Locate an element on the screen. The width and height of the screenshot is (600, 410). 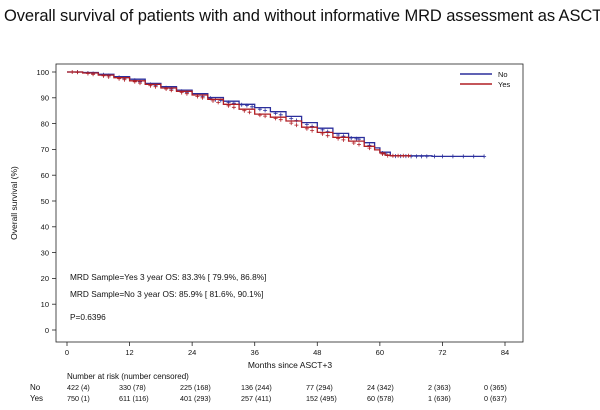
risk-cell: 0 (365) is located at coordinates (495, 387).